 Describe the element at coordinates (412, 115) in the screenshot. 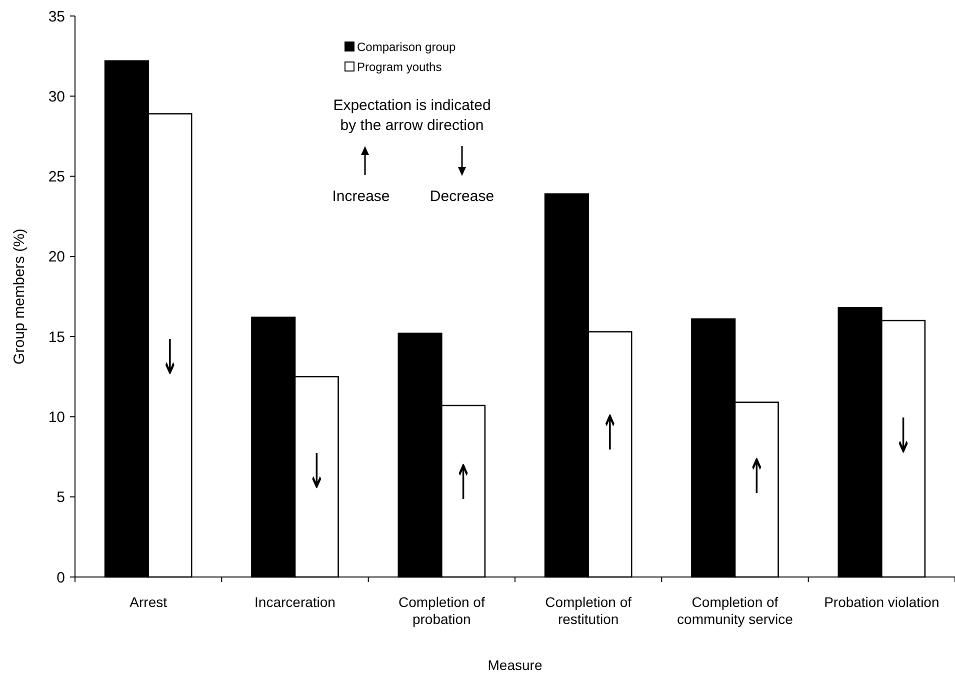

I see `annotation: Expectation is indicated by the arrow direction` at that location.